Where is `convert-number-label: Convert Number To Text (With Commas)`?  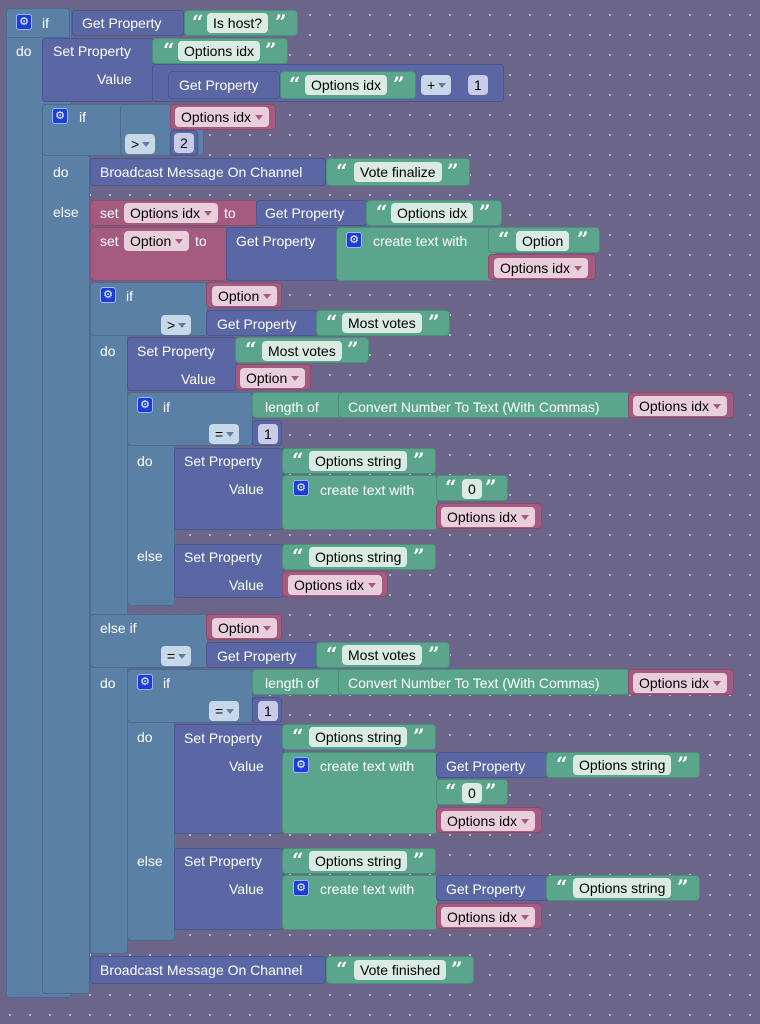 convert-number-label: Convert Number To Text (With Commas) is located at coordinates (474, 407).